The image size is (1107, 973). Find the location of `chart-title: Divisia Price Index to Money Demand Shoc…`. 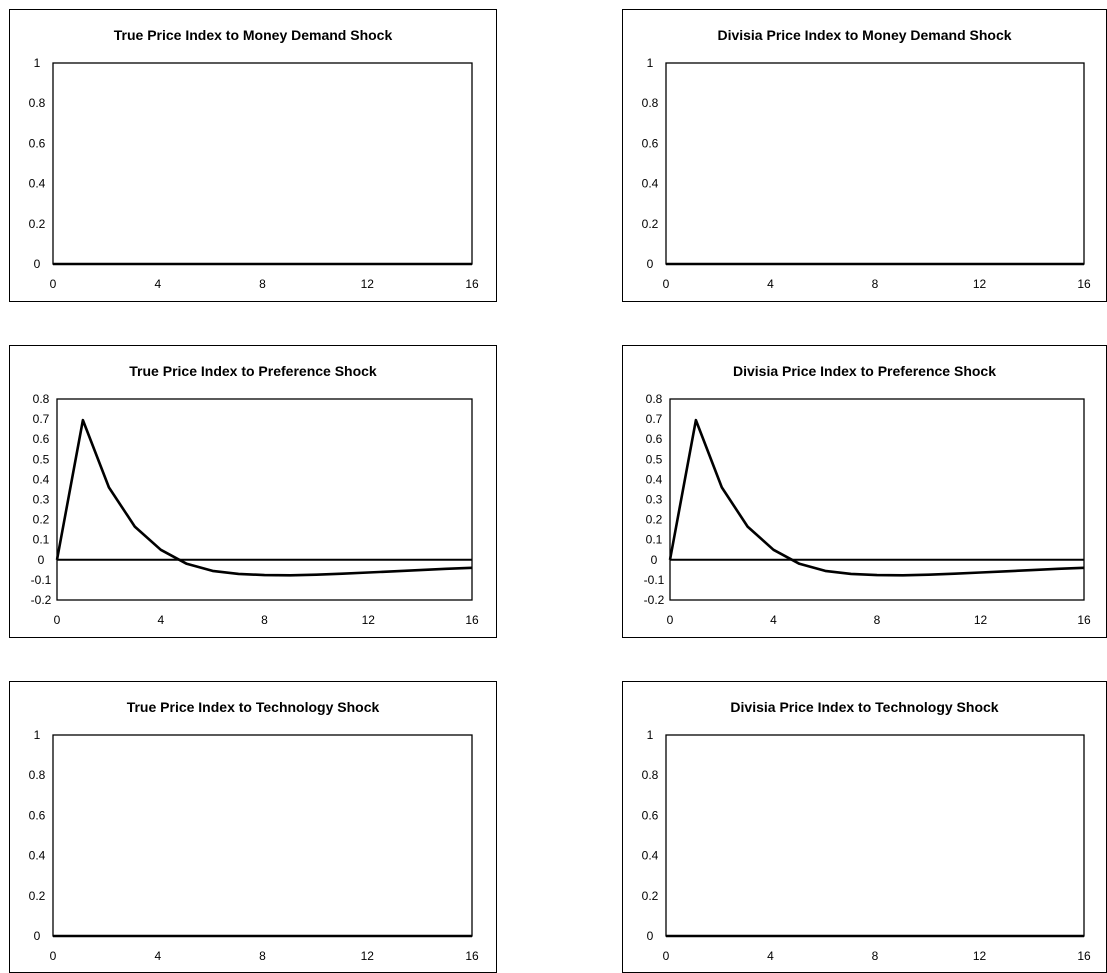

chart-title: Divisia Price Index to Money Demand Shoc… is located at coordinates (864, 35).